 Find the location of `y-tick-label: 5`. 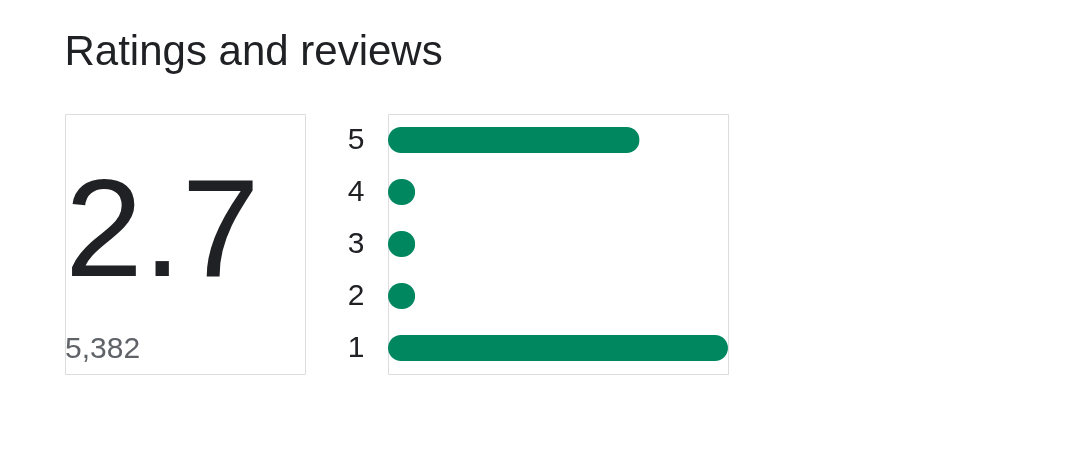

y-tick-label: 5 is located at coordinates (356, 138).